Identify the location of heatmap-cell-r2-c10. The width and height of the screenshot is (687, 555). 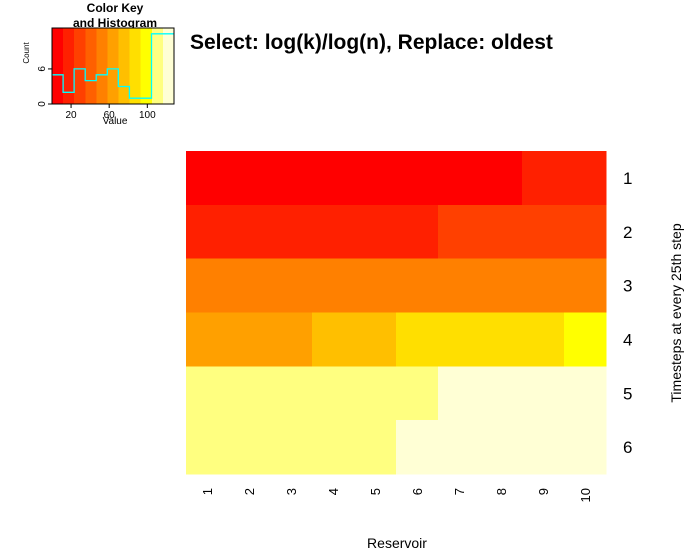
(585, 232).